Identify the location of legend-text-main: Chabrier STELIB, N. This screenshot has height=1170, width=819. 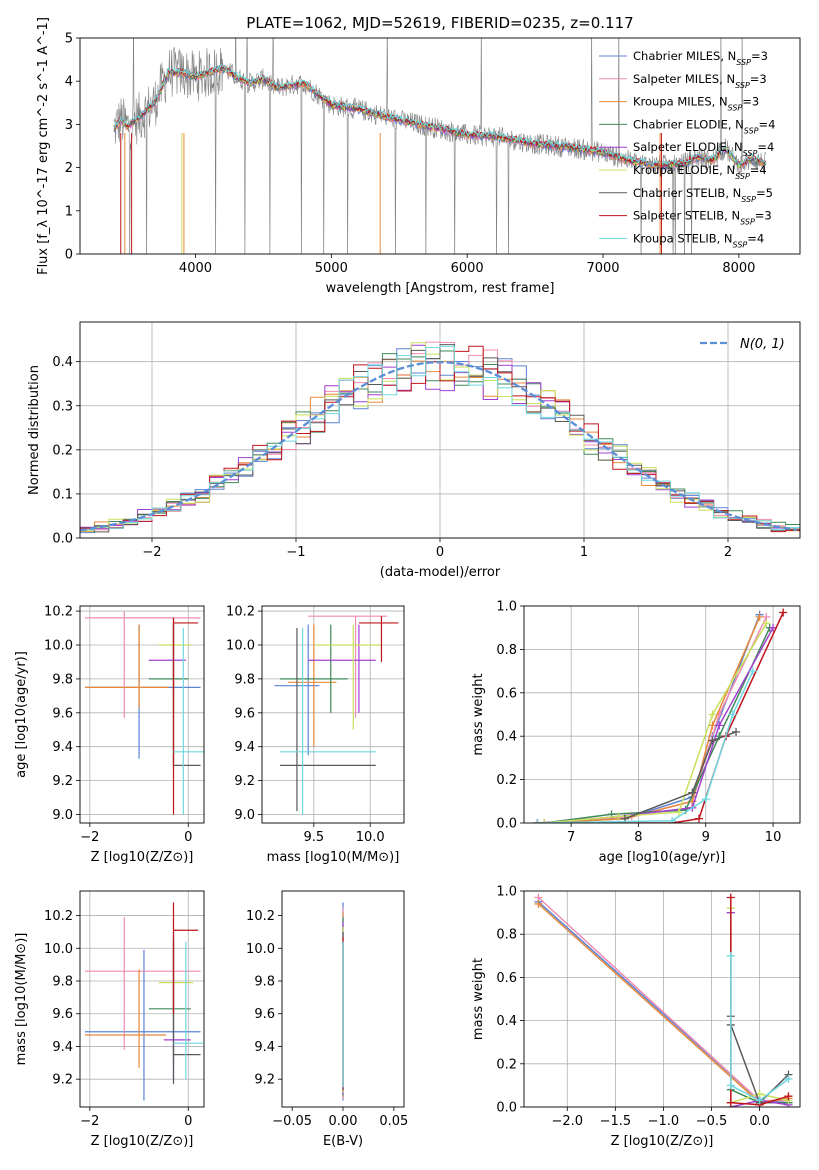
(687, 193).